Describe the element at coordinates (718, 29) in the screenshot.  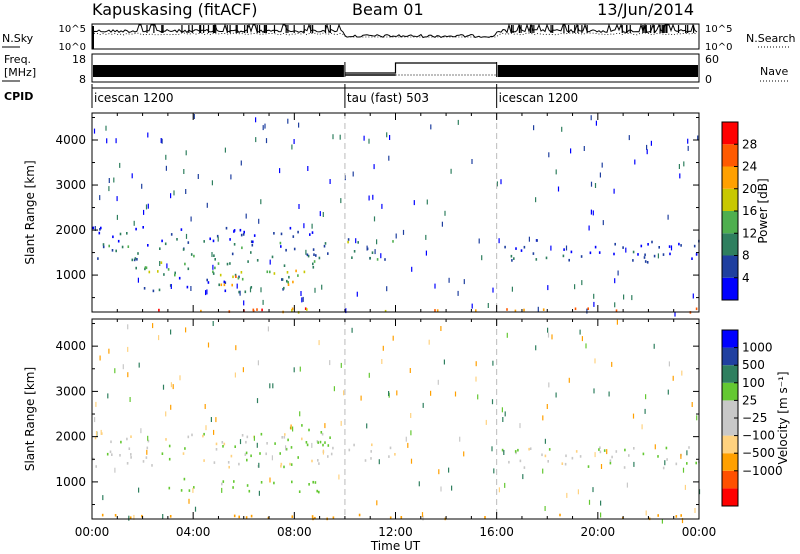
I see `nsearch-tick-top: 10^5` at that location.